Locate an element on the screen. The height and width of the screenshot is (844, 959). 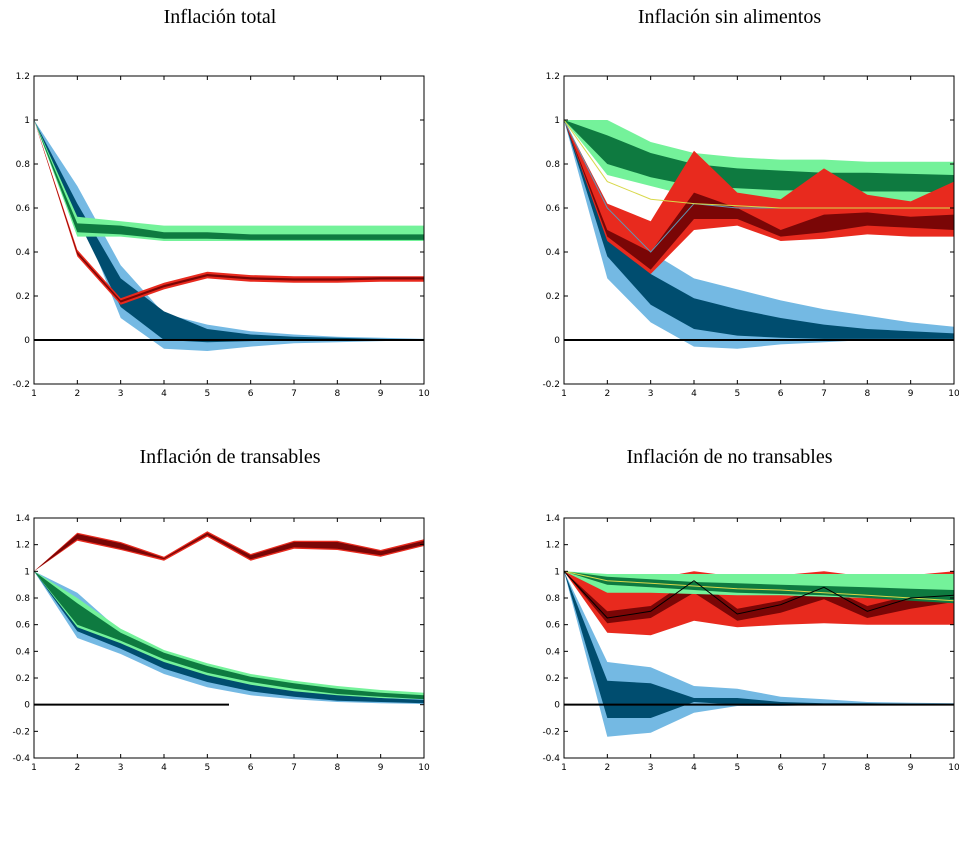
chart-plot-no-transables: -0.4 -0.2 0 0.2 0.4 0.6 0.8 1 1.2 1.4 1 2 3 4 5 6 7 8 9 10 is located at coordinates (750, 643).